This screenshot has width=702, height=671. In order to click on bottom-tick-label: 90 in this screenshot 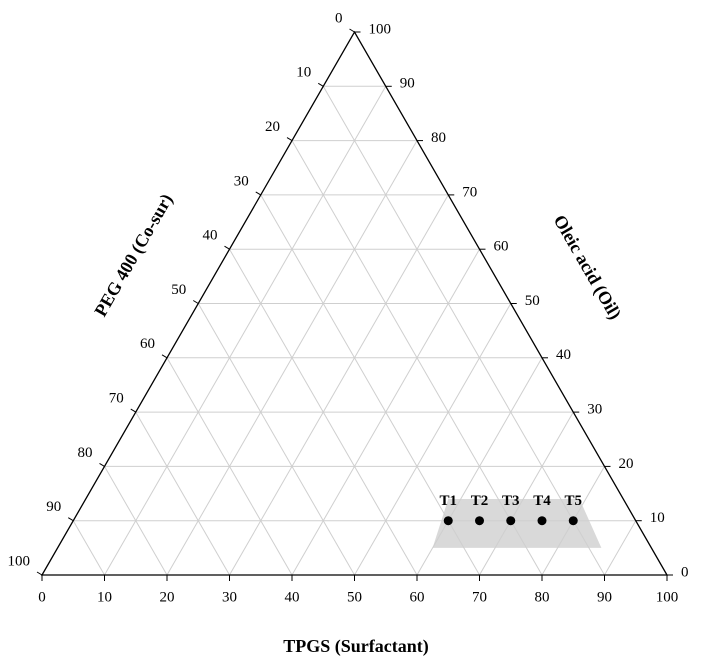, I will do `click(604, 597)`.